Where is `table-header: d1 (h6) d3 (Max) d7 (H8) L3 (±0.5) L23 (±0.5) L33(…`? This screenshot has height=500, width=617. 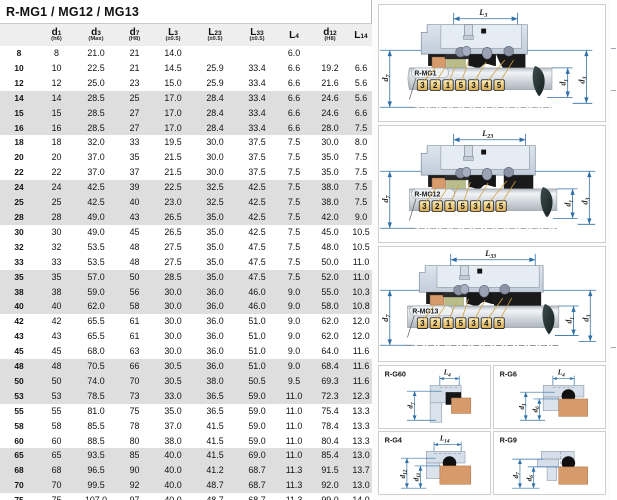
table-header: d1 (h6) d3 (Max) d7 (H8) L3 (±0.5) L23 (±0.5) L33(… is located at coordinates (186, 35).